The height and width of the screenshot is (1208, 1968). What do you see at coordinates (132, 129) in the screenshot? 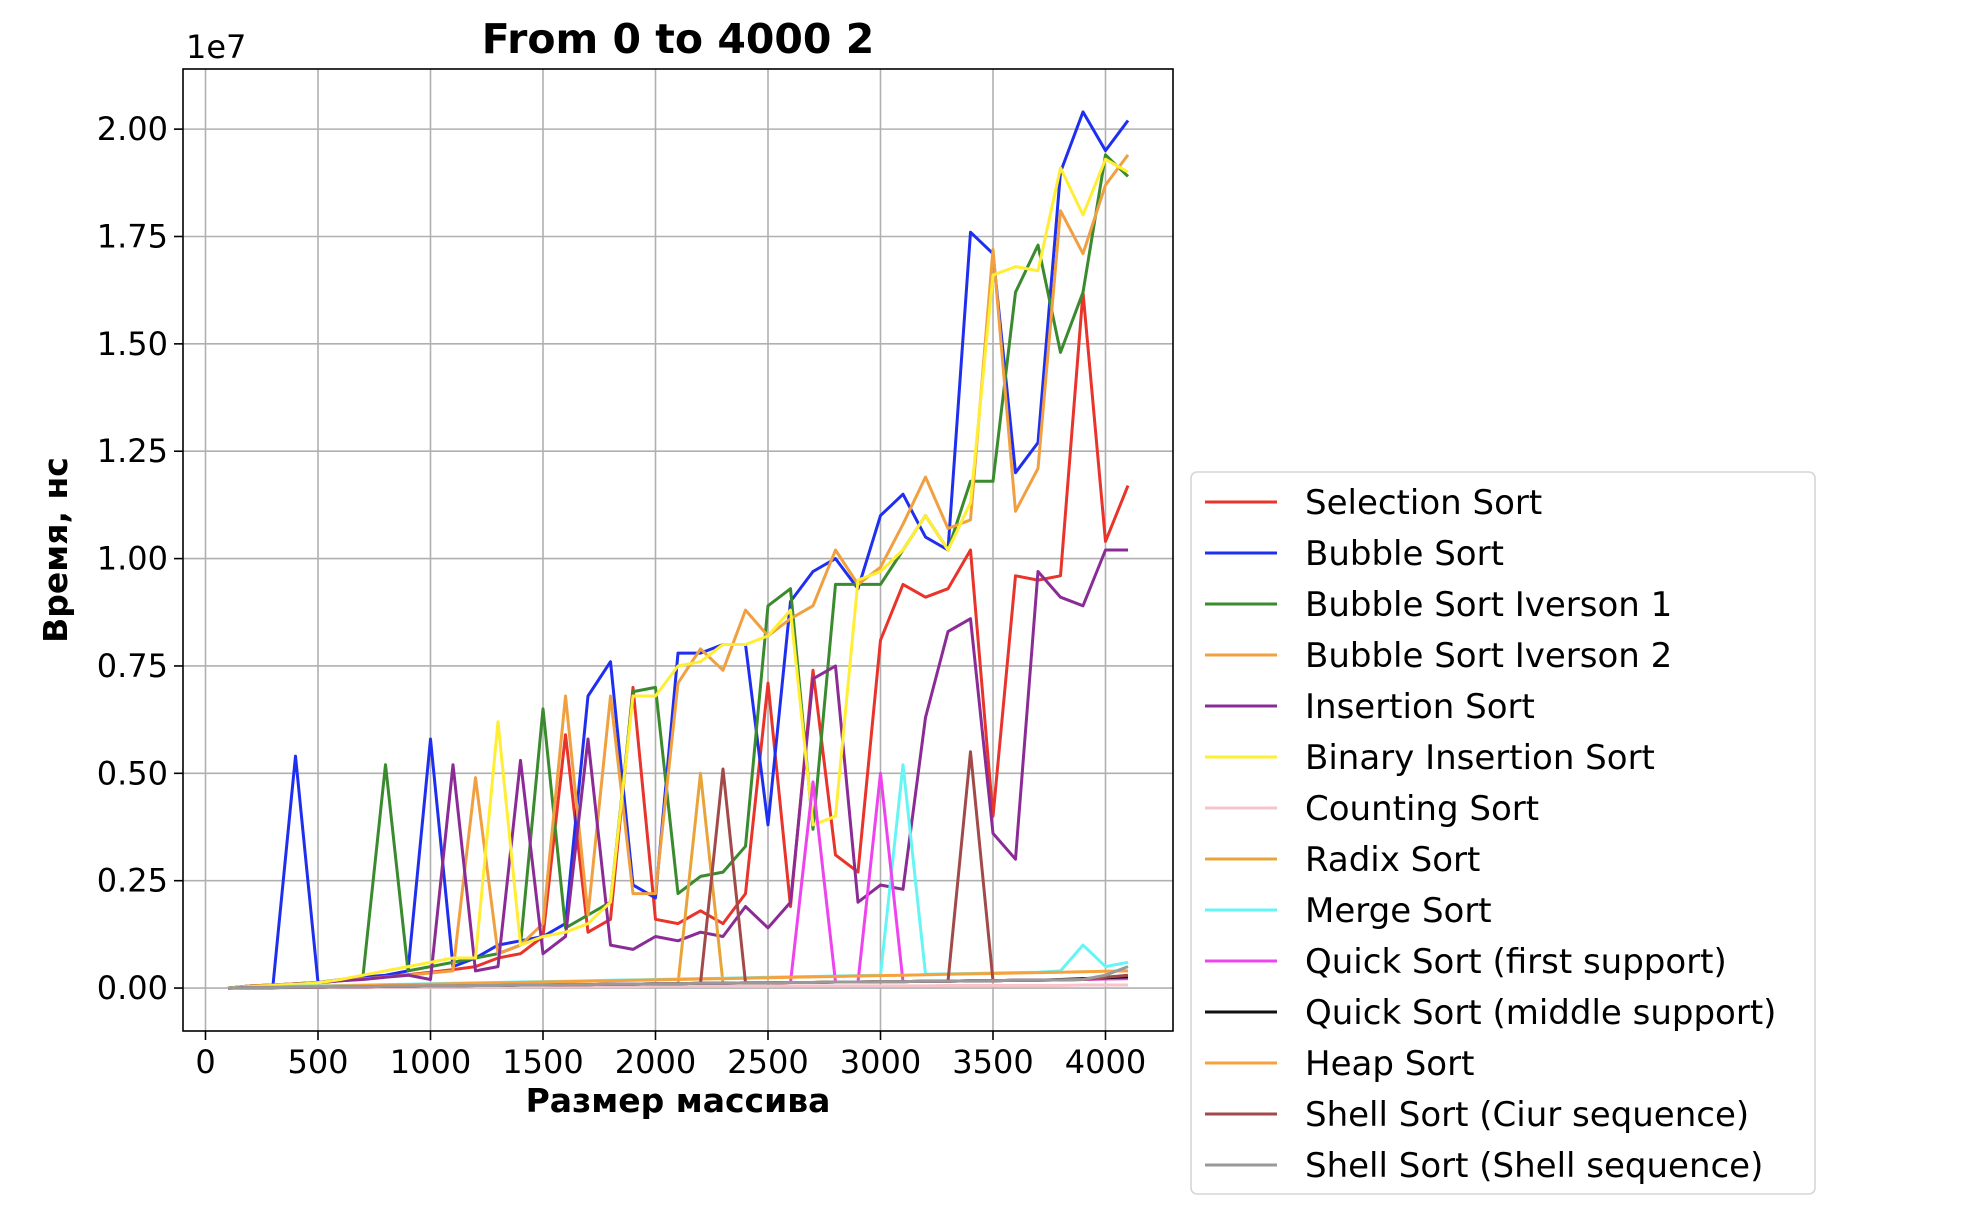
I see `y-tick-label: 2.00` at bounding box center [132, 129].